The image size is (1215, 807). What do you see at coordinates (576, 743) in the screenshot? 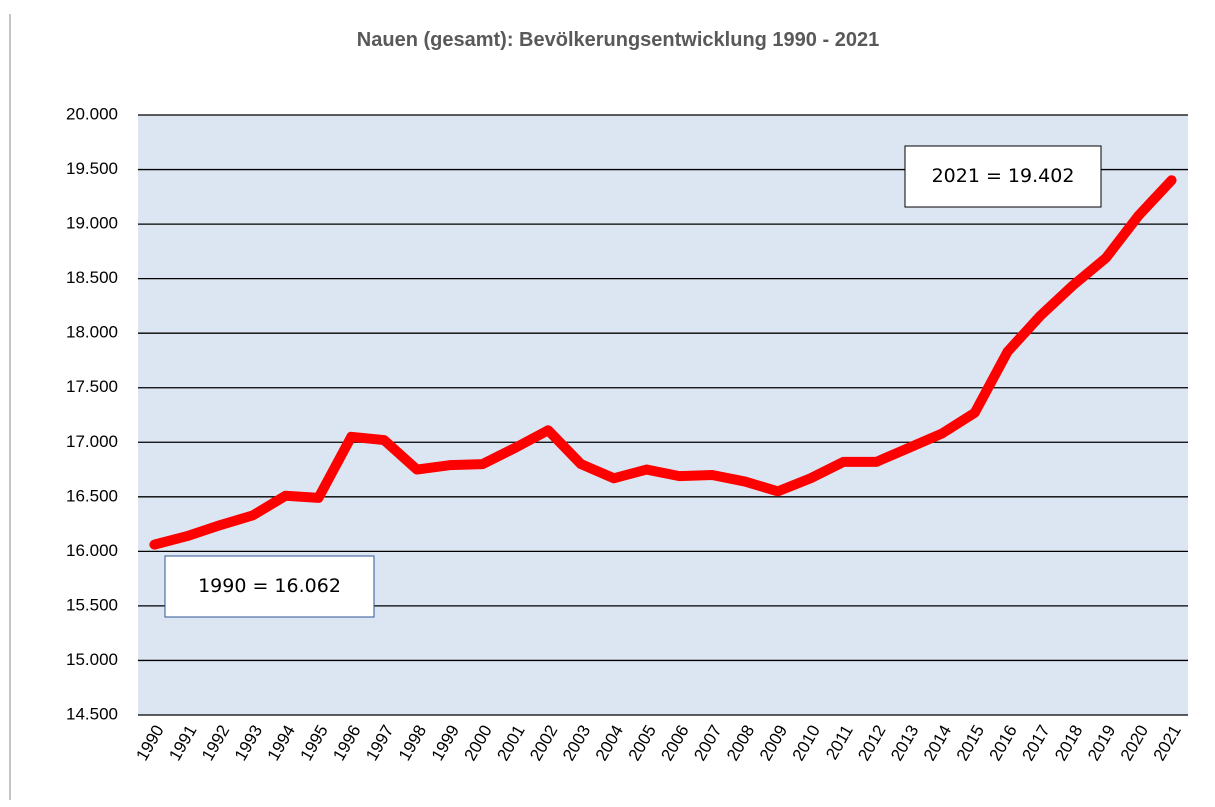
I see `x-tick-label: 2003` at bounding box center [576, 743].